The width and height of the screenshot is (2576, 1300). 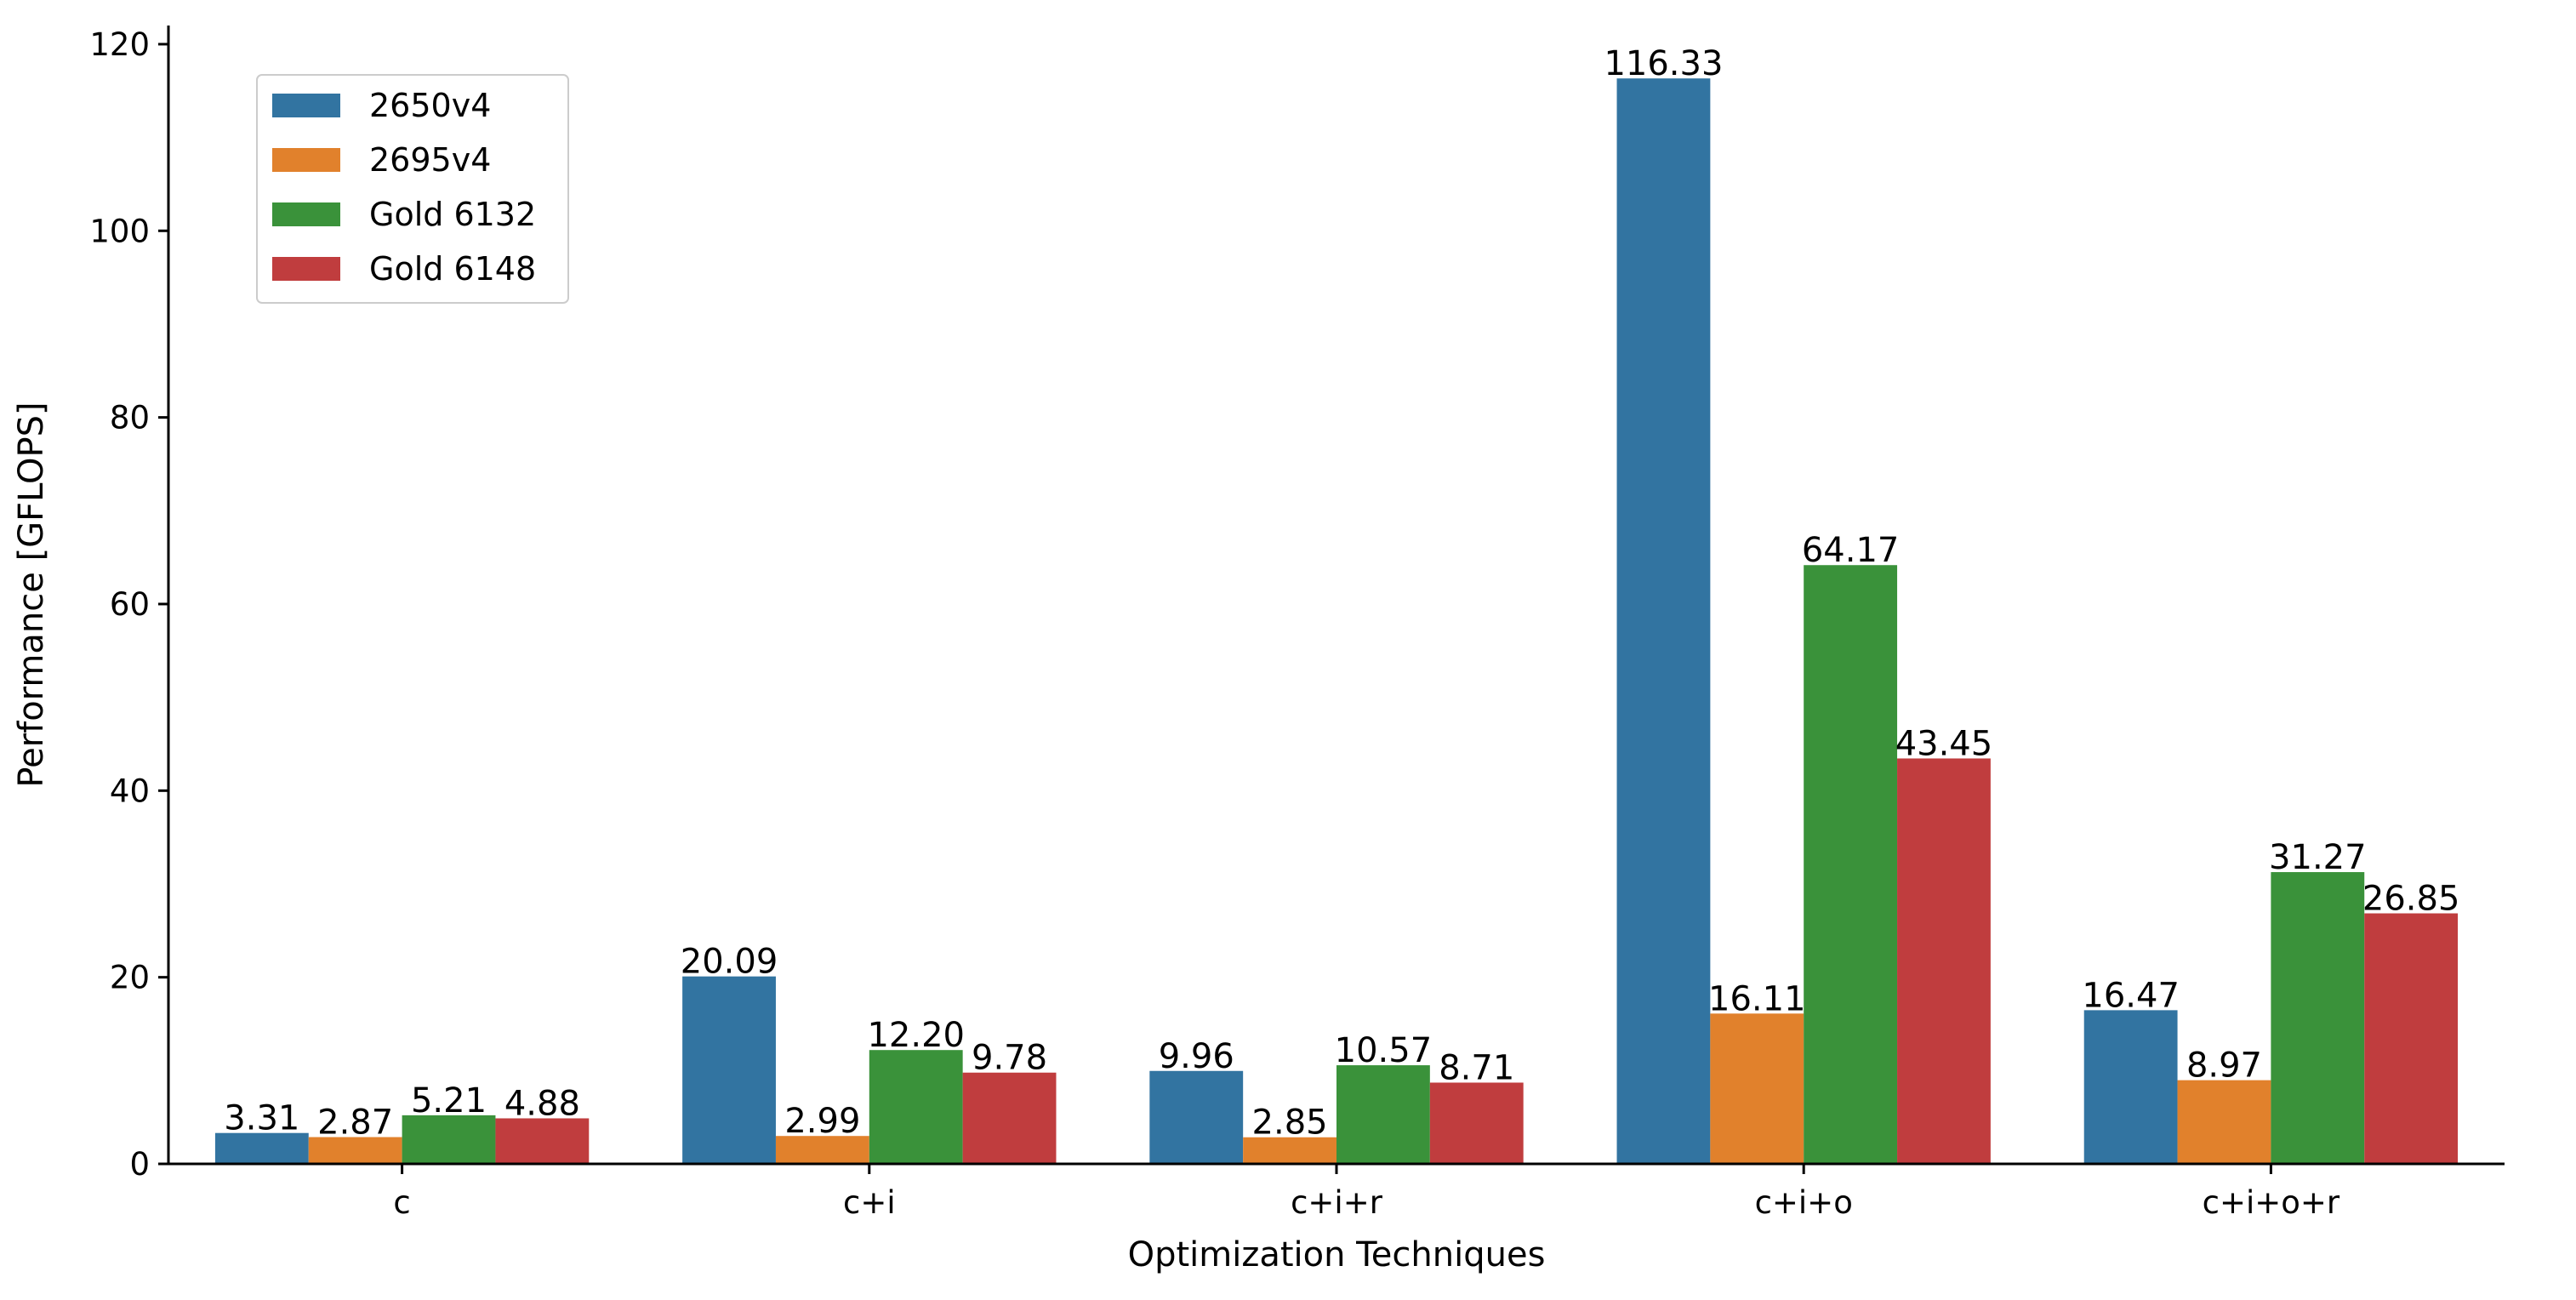 I want to click on bar-value-label: 9.96, so click(x=1196, y=1056).